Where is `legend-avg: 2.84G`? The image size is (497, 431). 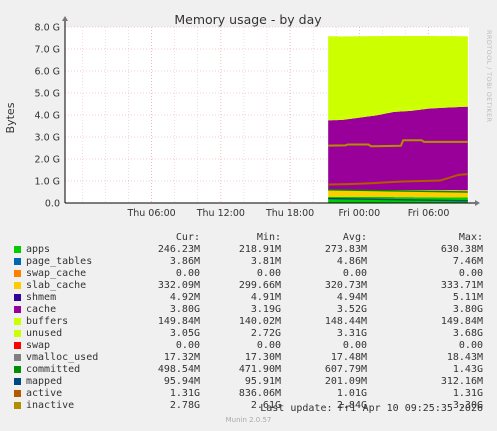 legend-avg: 2.84G is located at coordinates (351, 405).